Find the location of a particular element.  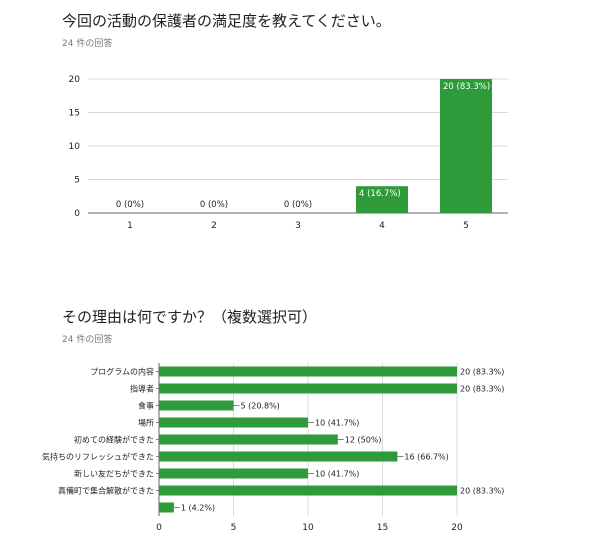

data-label: 16 (66.7%) is located at coordinates (426, 457).